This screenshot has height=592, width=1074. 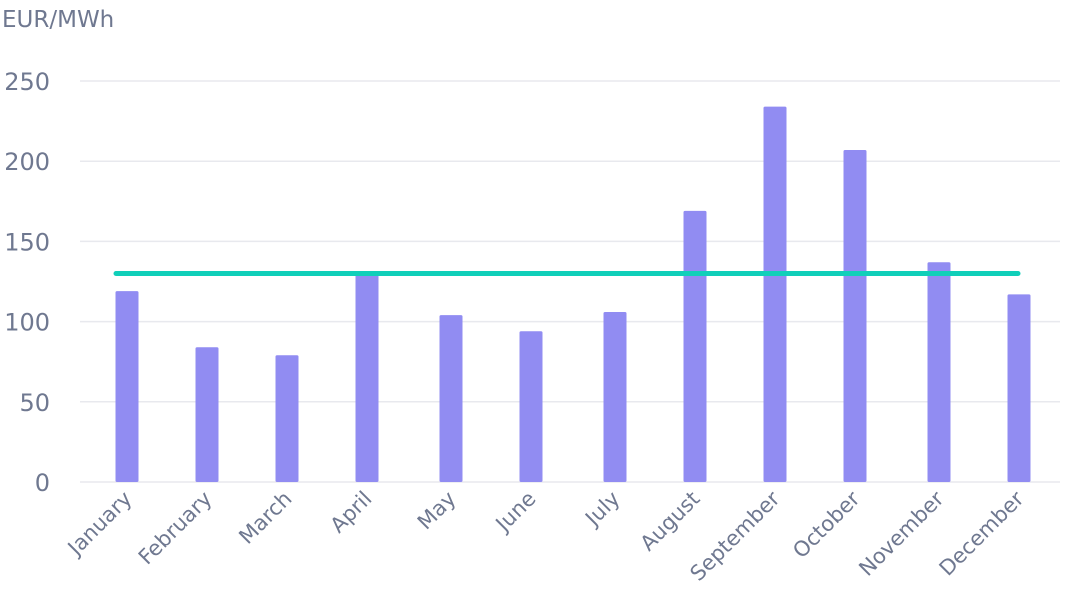 What do you see at coordinates (351, 512) in the screenshot?
I see `x-tick-label: April` at bounding box center [351, 512].